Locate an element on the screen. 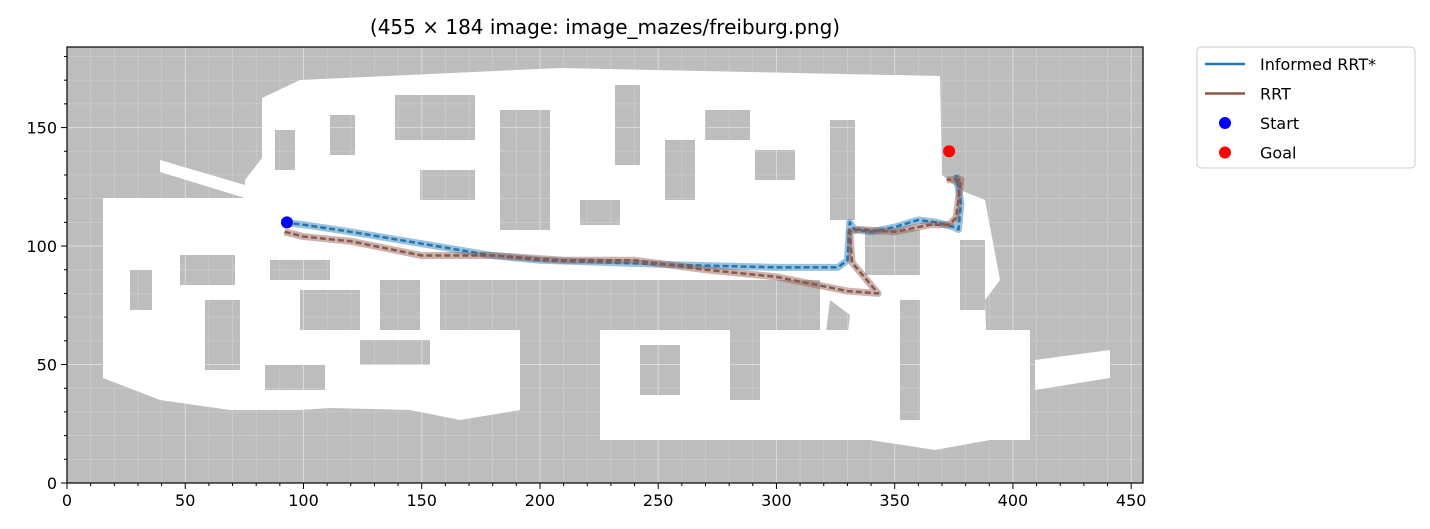  x-tick-label: 300 is located at coordinates (776, 500).